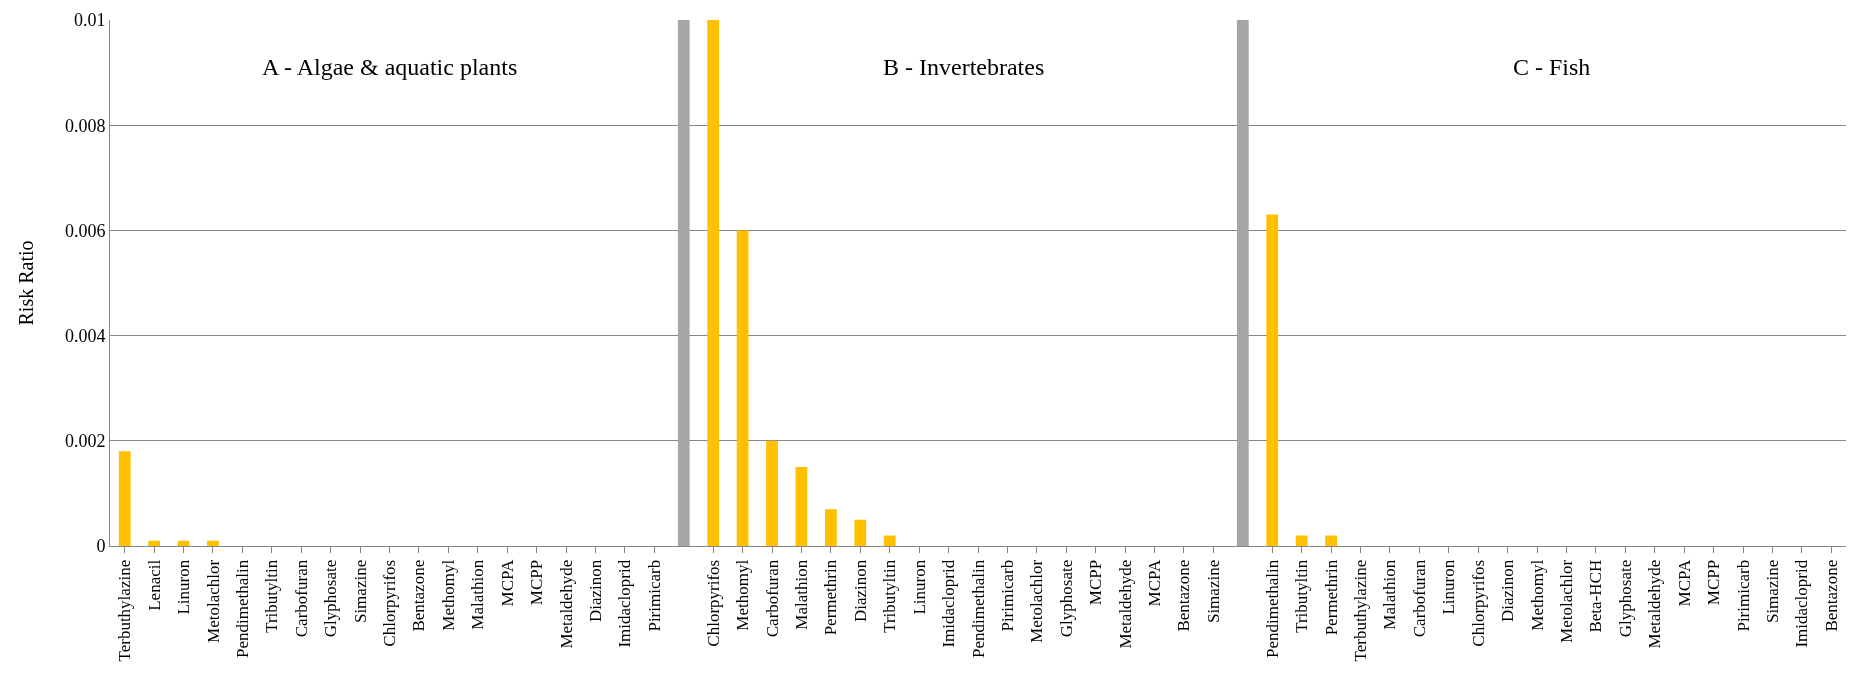 Image resolution: width=1856 pixels, height=696 pixels. Describe the element at coordinates (390, 67) in the screenshot. I see `annotation: A - Algae & aquatic plants` at that location.